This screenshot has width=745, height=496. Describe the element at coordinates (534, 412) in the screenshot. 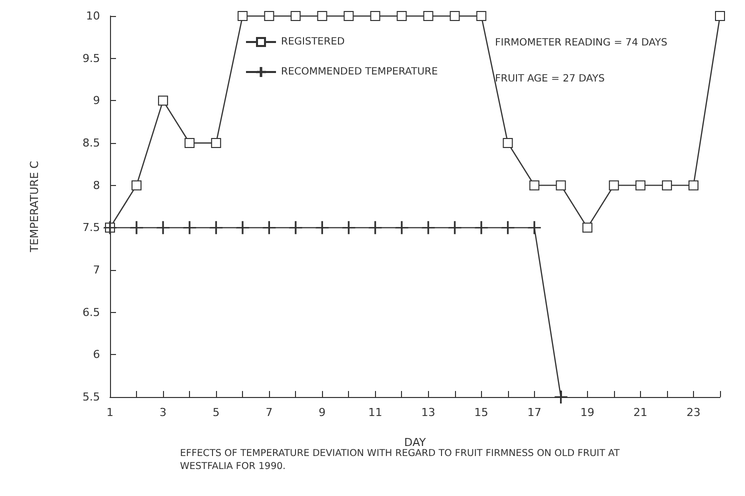

I see `x-tick-label: 17` at that location.